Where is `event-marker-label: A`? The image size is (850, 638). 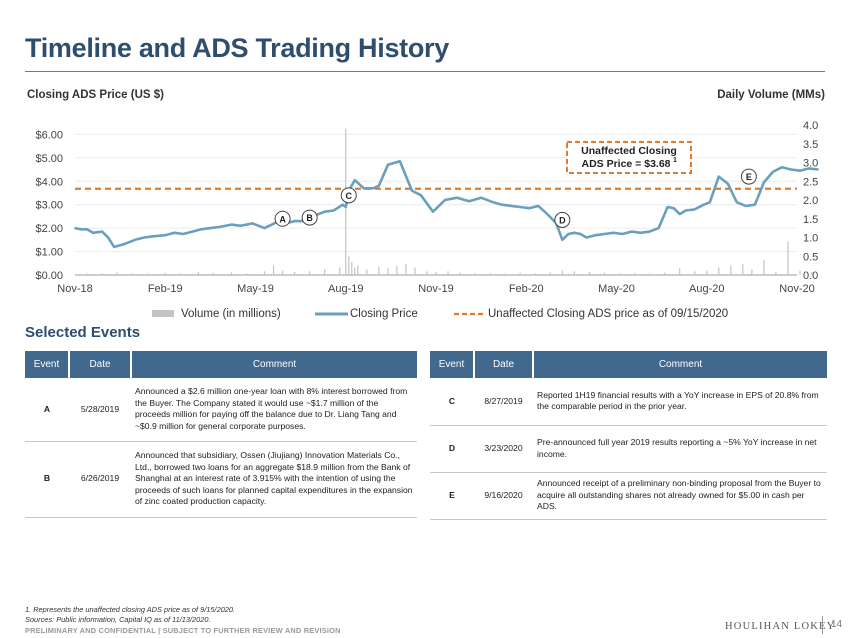 event-marker-label: A is located at coordinates (282, 219).